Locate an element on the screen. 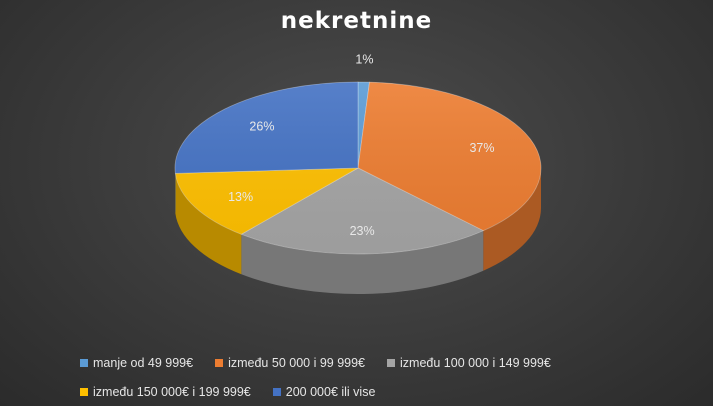 This screenshot has width=713, height=406. legend-item-izmedu-150-000-i-199-999: između 150 000€ i 199 999€ is located at coordinates (165, 392).